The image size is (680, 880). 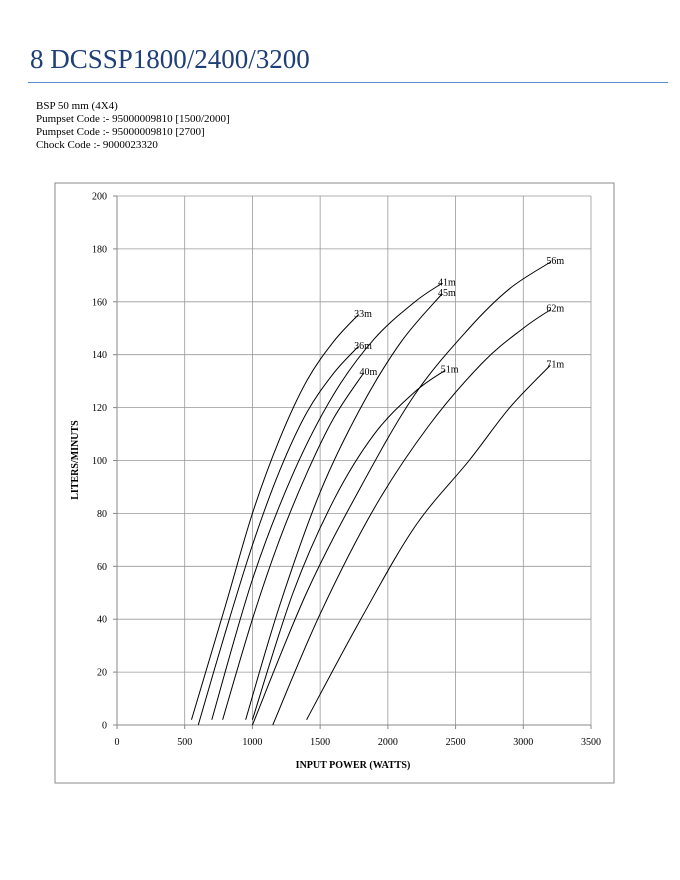 I want to click on curve-label: 33m, so click(x=363, y=314).